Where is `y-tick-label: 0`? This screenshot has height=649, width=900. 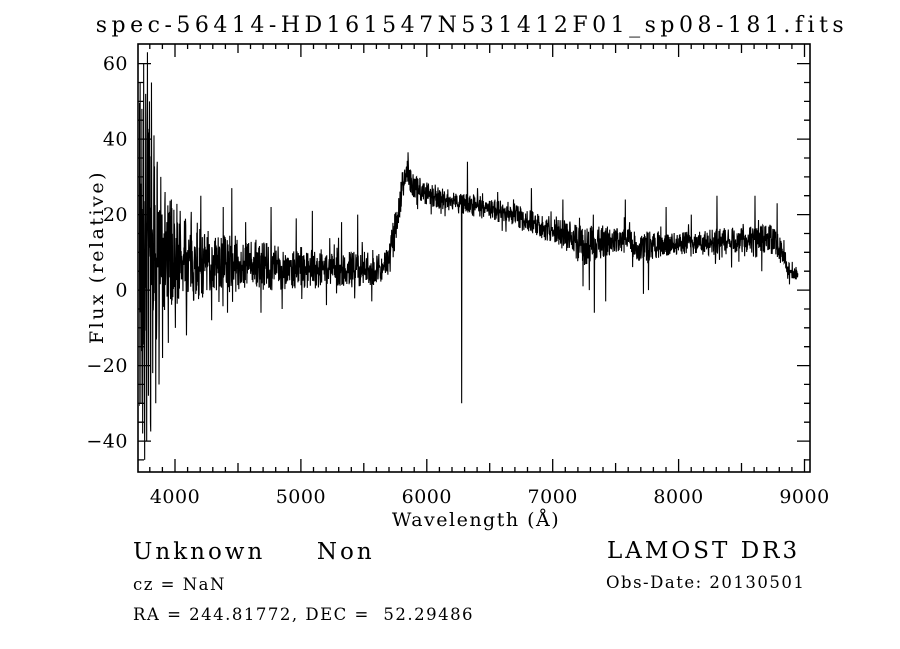
y-tick-label: 0 is located at coordinates (121, 291).